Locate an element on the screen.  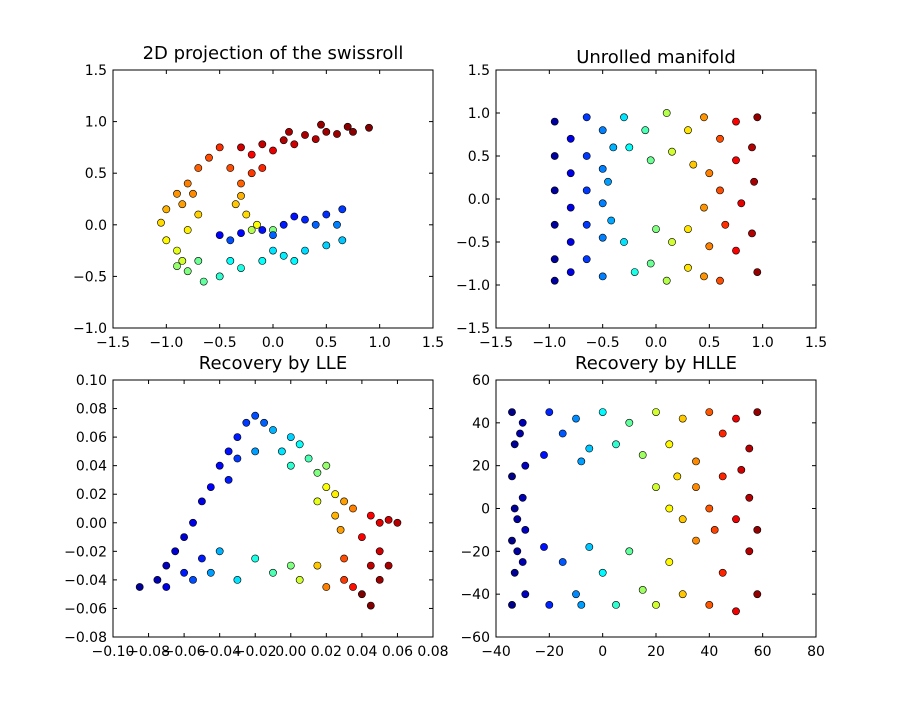
axes-background is located at coordinates (656, 199).